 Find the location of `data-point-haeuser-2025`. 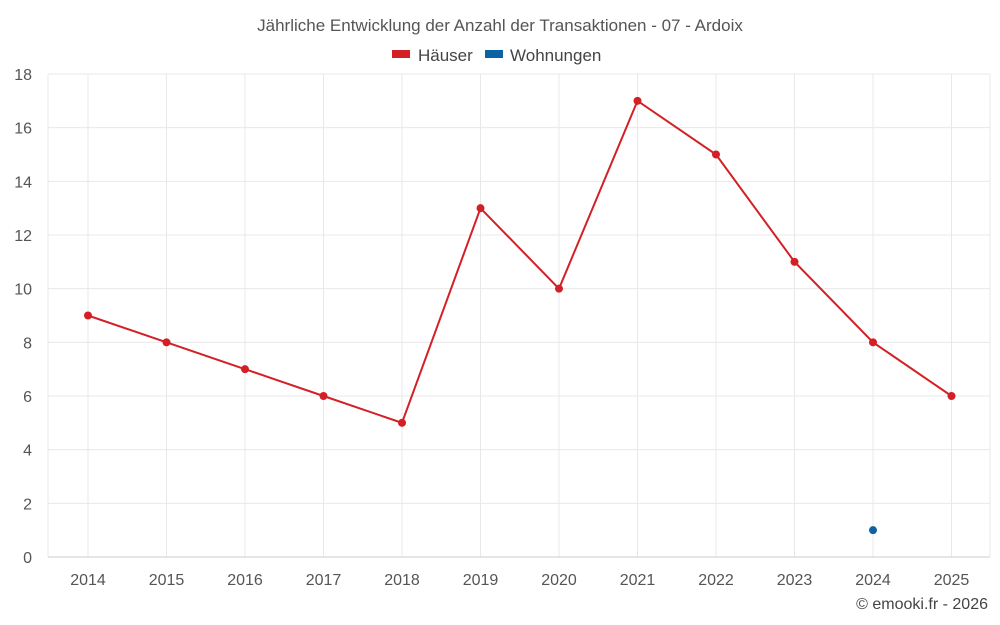

data-point-haeuser-2025 is located at coordinates (951, 396).